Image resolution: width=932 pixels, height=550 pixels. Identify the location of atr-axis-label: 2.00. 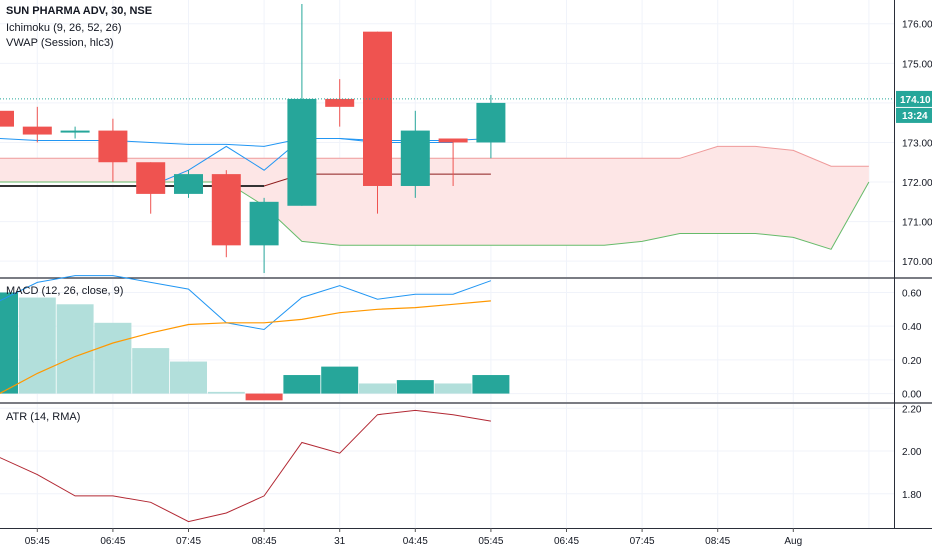
(912, 452).